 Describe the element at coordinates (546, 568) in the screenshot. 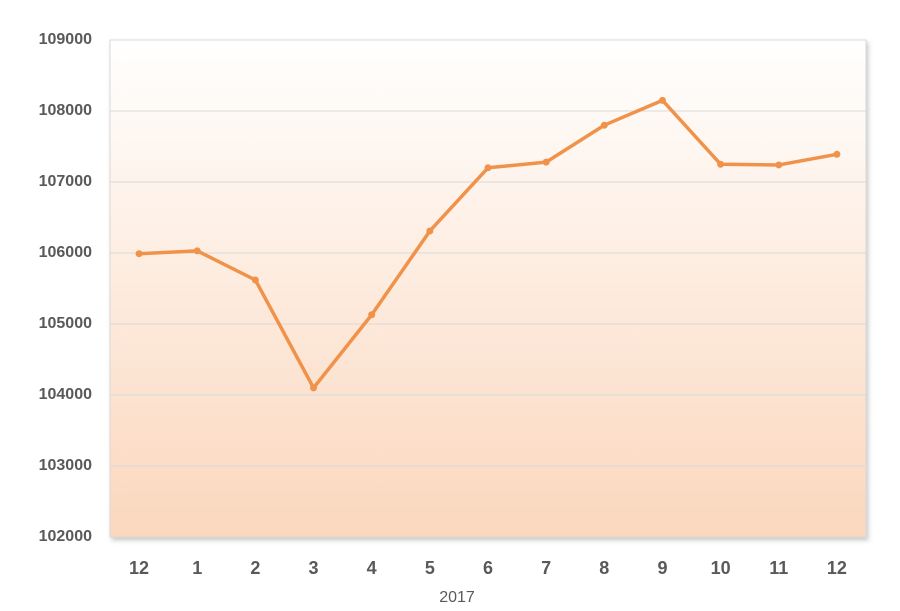

I see `x-tick-label: 7` at that location.